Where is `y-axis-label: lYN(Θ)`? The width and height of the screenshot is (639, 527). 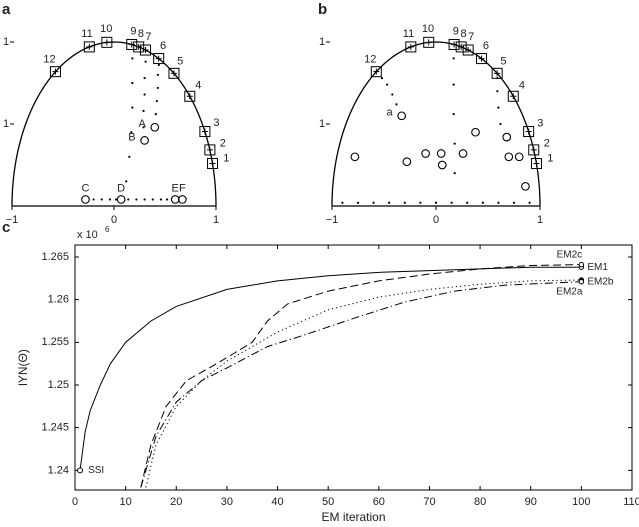
y-axis-label: lYN(Θ) is located at coordinates (23, 367).